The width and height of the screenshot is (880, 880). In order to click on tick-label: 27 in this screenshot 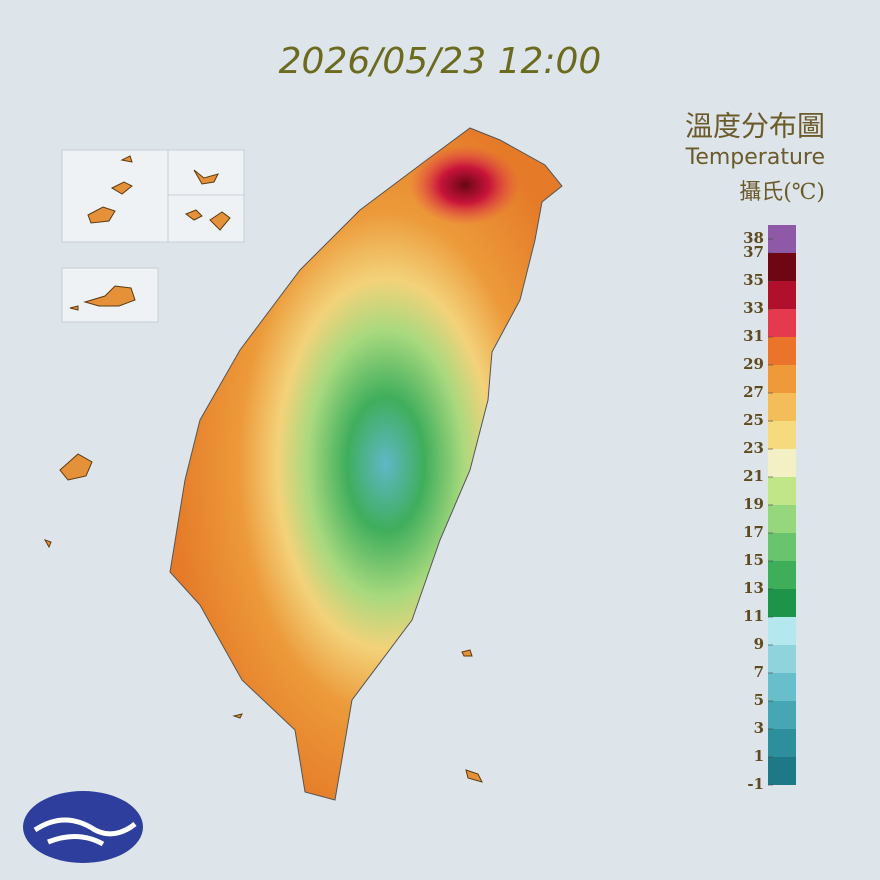, I will do `click(753, 392)`.